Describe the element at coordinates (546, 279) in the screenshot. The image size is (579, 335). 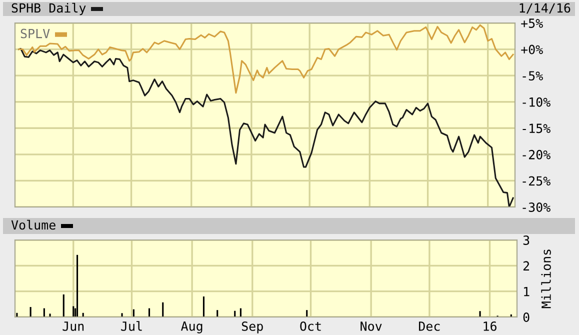
I see `y-axis-title: Millions` at that location.